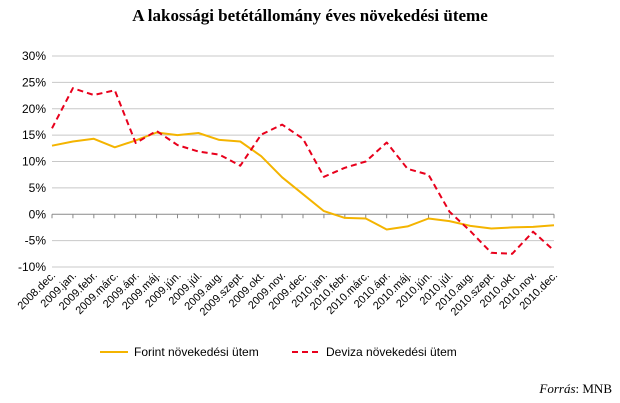  I want to click on y-tick-label: 10%, so click(34, 162).